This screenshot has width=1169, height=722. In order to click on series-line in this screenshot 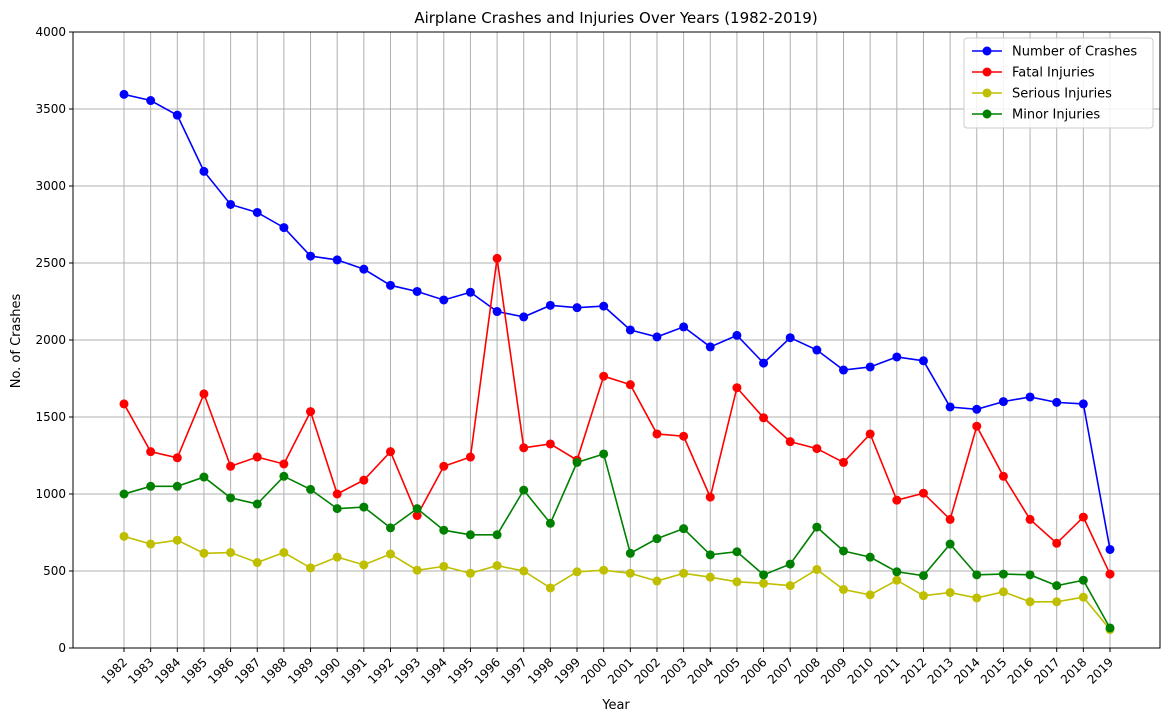, I will do `click(617, 583)`.